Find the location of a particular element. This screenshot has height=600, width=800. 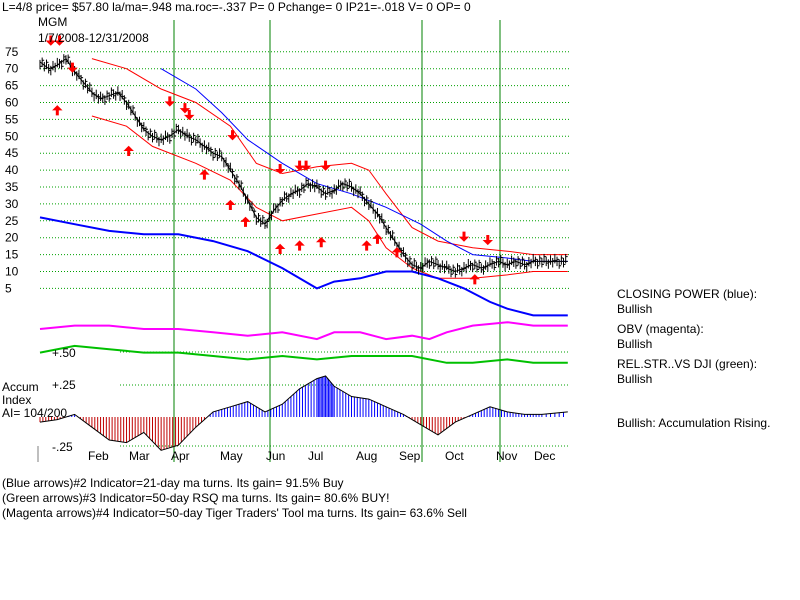

x-tick-label: Aug is located at coordinates (366, 456).